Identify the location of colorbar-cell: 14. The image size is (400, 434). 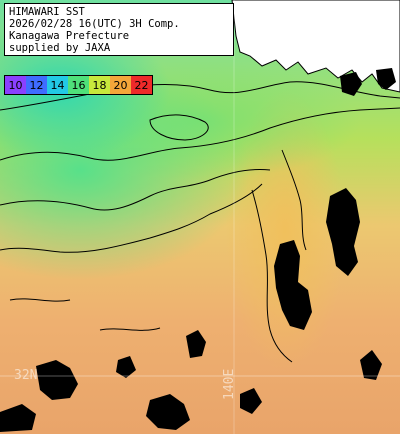
(57, 85).